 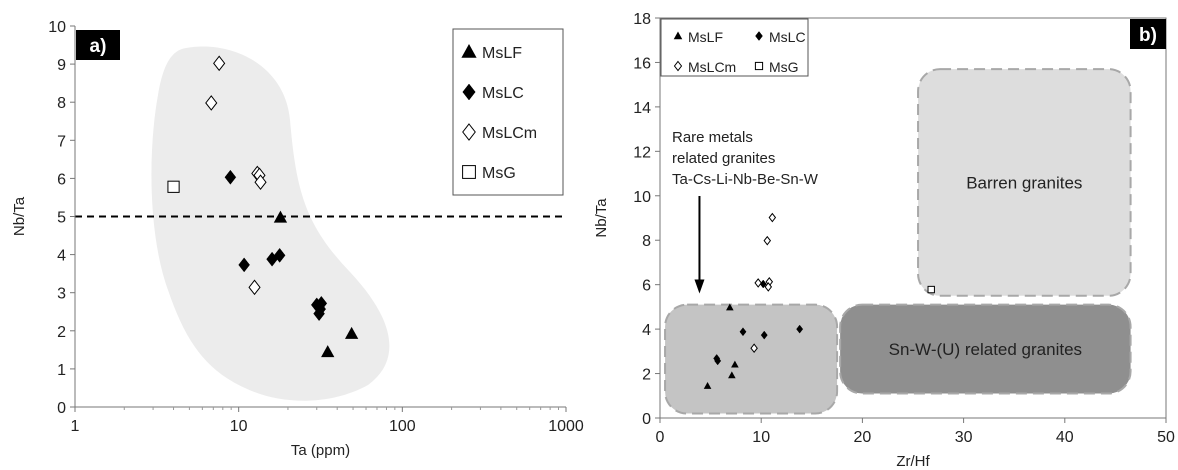 What do you see at coordinates (642, 108) in the screenshot?
I see `y-tick-label: 14` at bounding box center [642, 108].